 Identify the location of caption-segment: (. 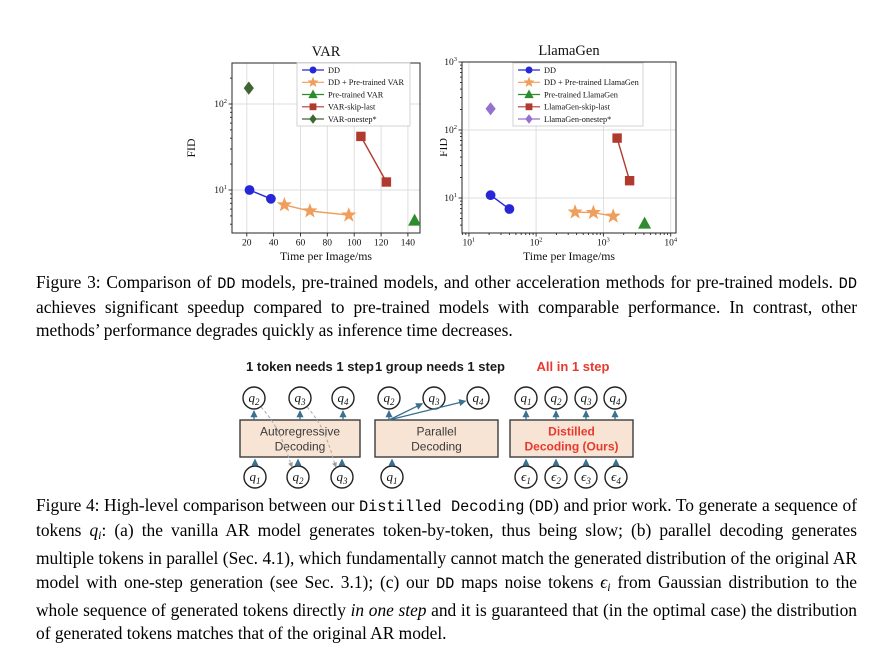
(529, 505).